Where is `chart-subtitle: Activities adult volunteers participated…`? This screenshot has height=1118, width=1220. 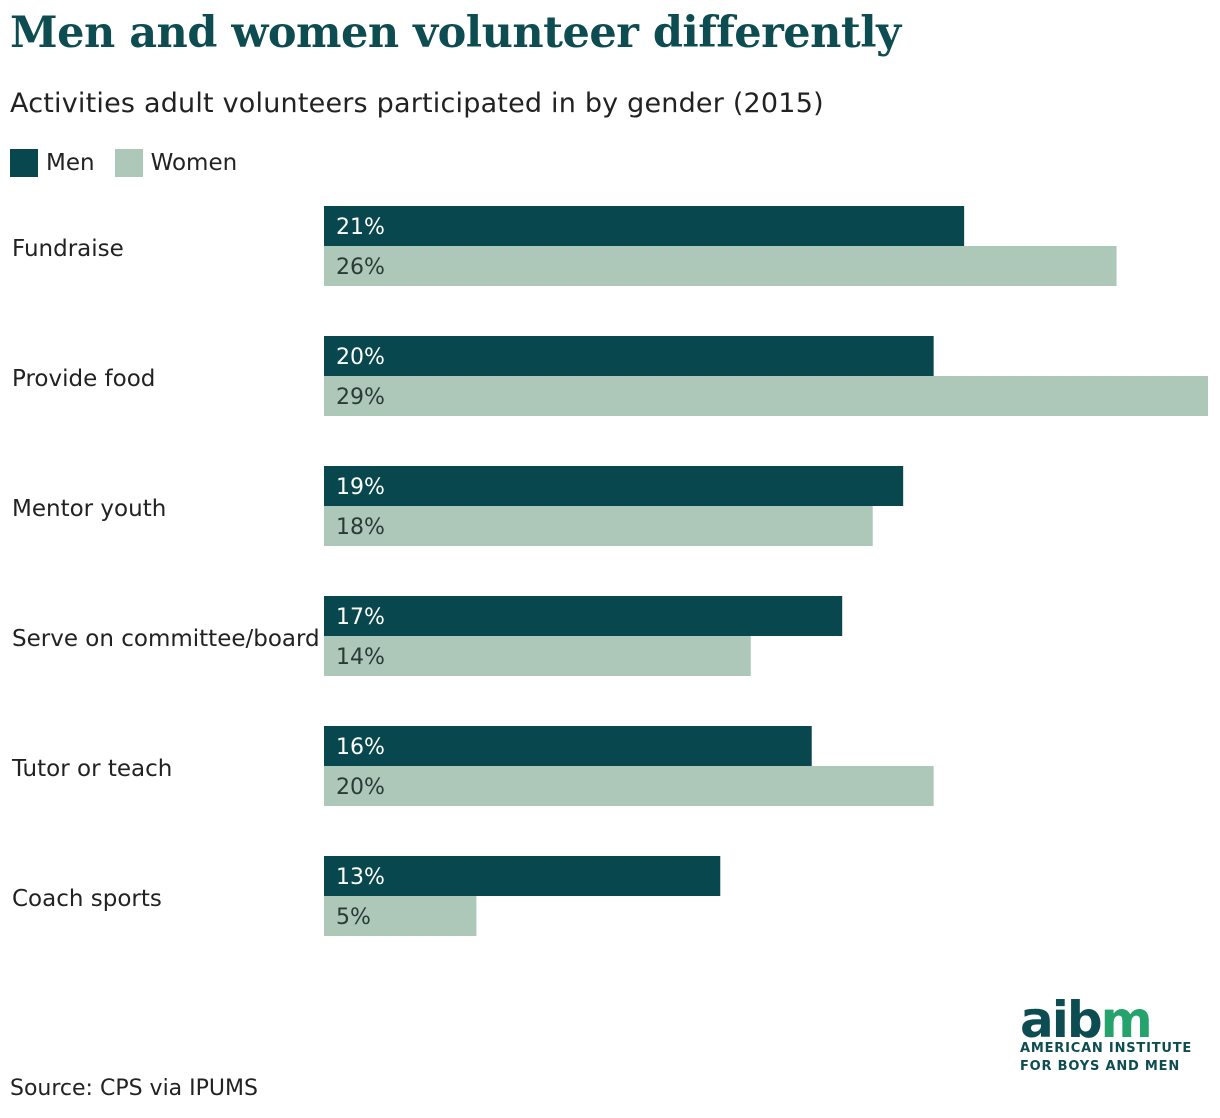
chart-subtitle: Activities adult volunteers participated… is located at coordinates (417, 103).